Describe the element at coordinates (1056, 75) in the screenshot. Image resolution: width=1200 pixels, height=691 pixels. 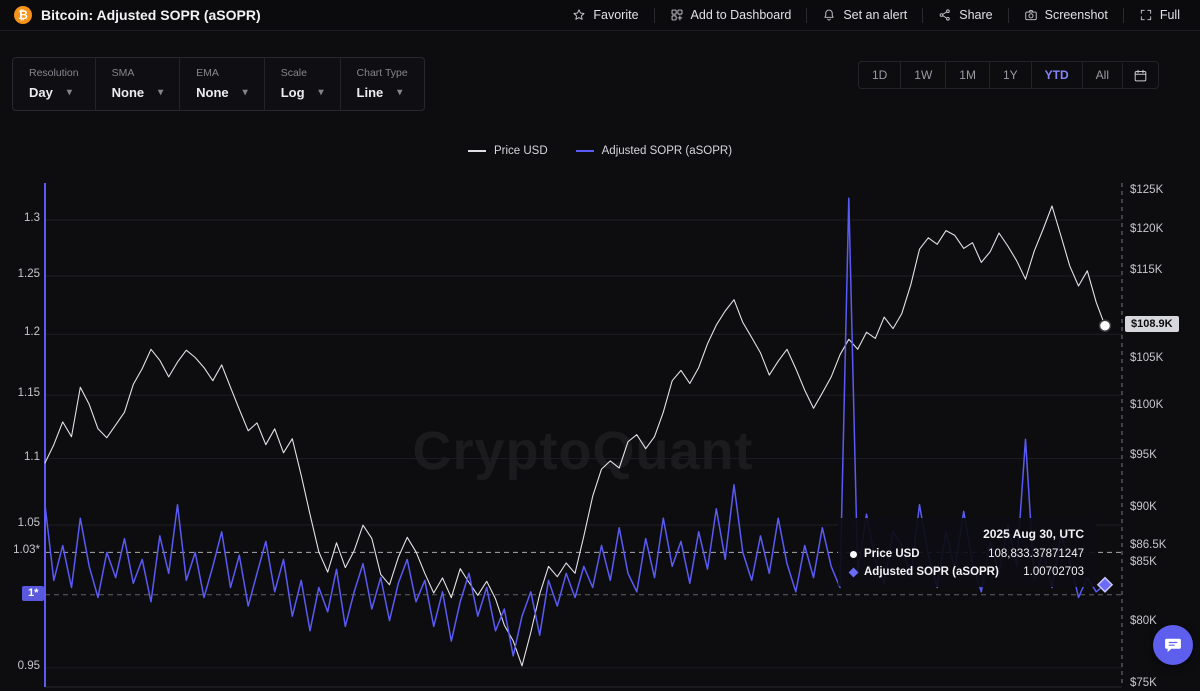
I see `range-ytd: YTD` at that location.